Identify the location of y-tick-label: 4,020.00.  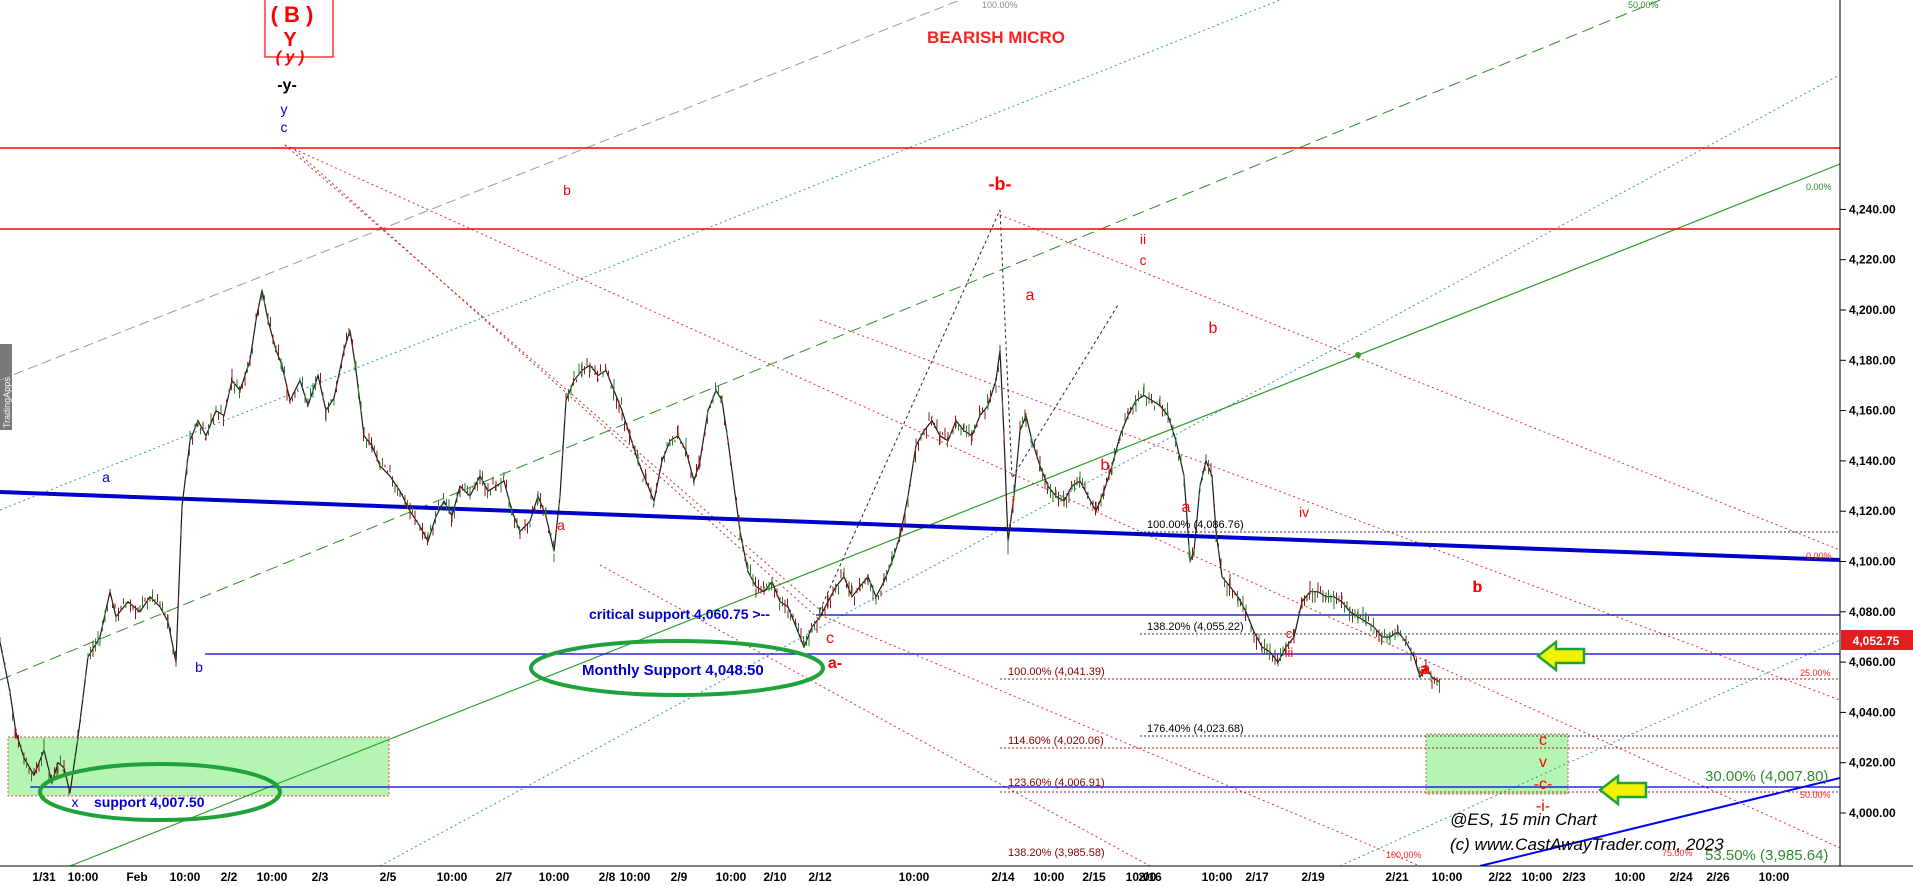
(1872, 763).